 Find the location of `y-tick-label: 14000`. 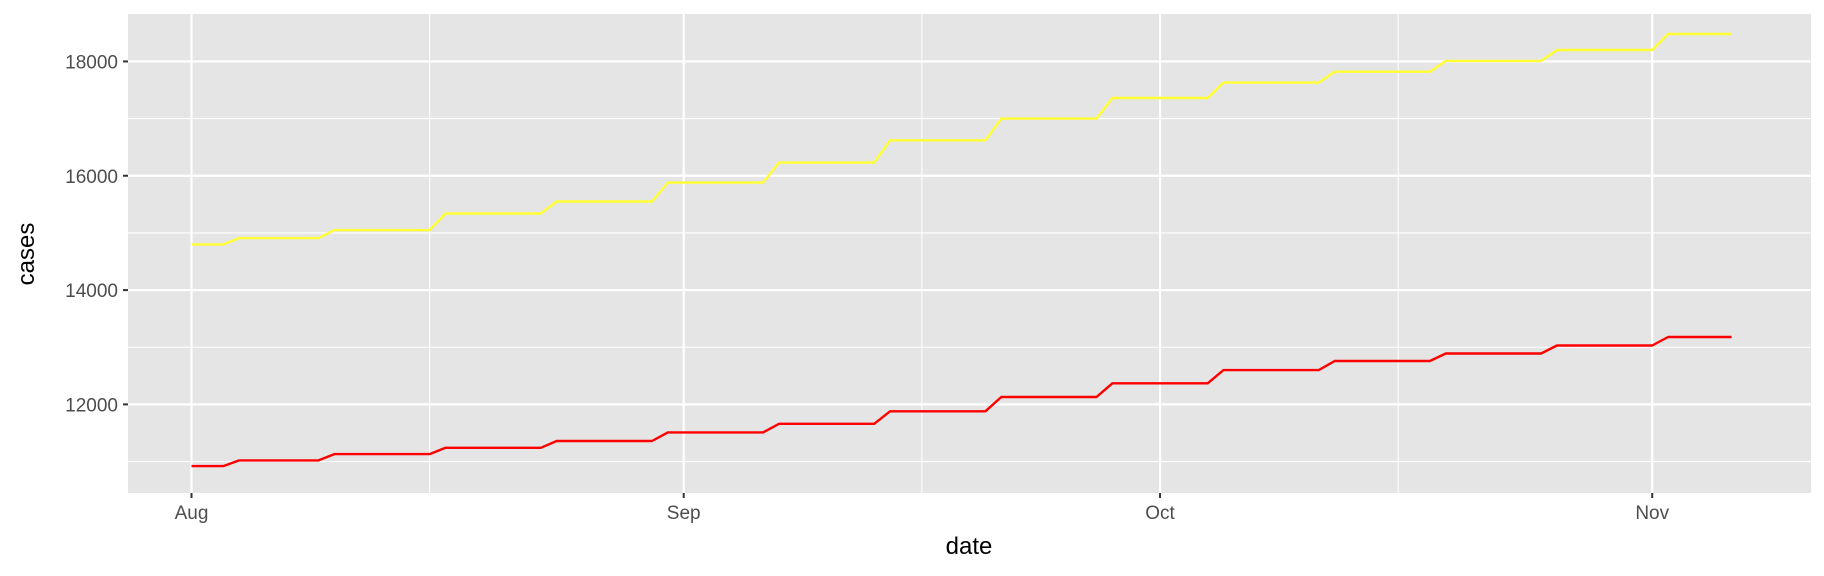

y-tick-label: 14000 is located at coordinates (91, 291).